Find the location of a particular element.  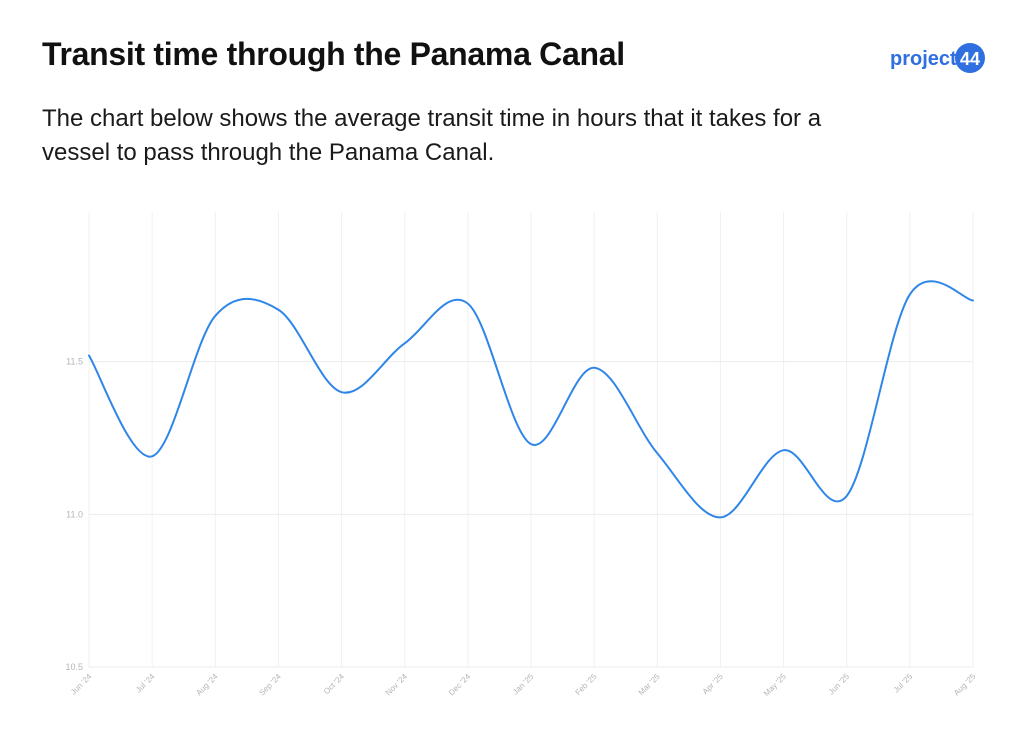

x-tick-label: Aug '24 is located at coordinates (207, 685).